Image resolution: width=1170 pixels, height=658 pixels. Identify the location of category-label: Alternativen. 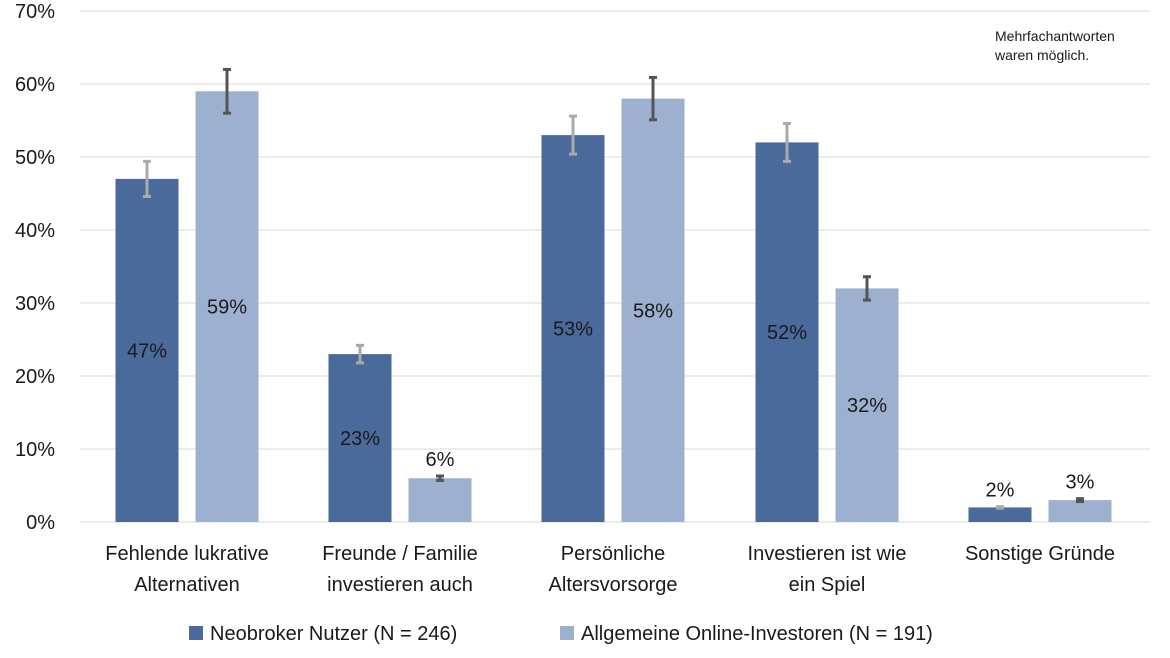
(187, 585).